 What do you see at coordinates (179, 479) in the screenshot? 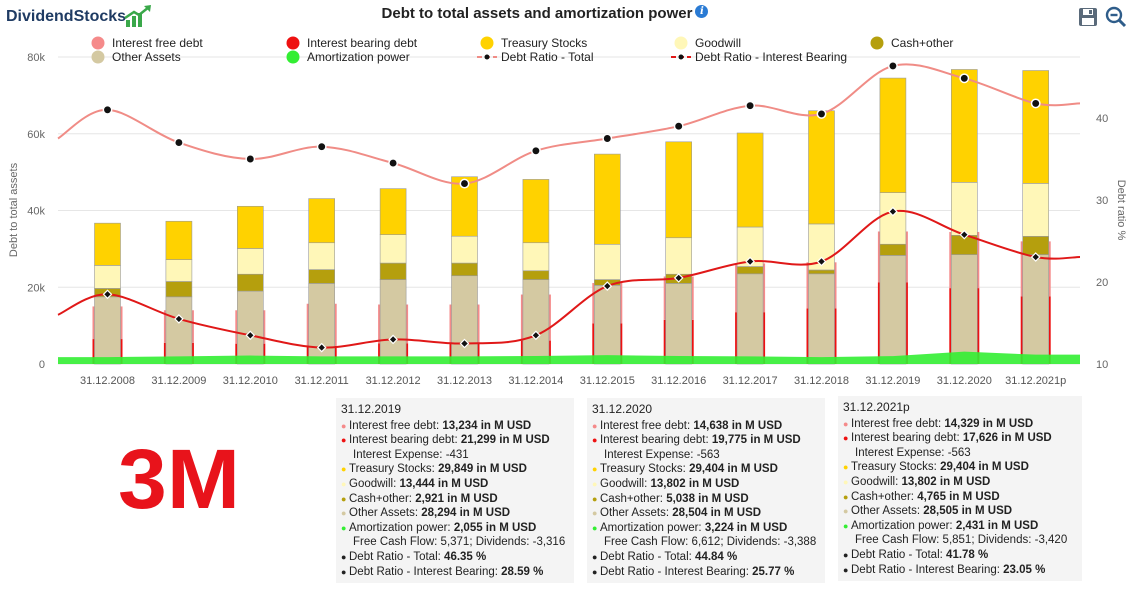
I see `company-logo-3m: 3M` at bounding box center [179, 479].